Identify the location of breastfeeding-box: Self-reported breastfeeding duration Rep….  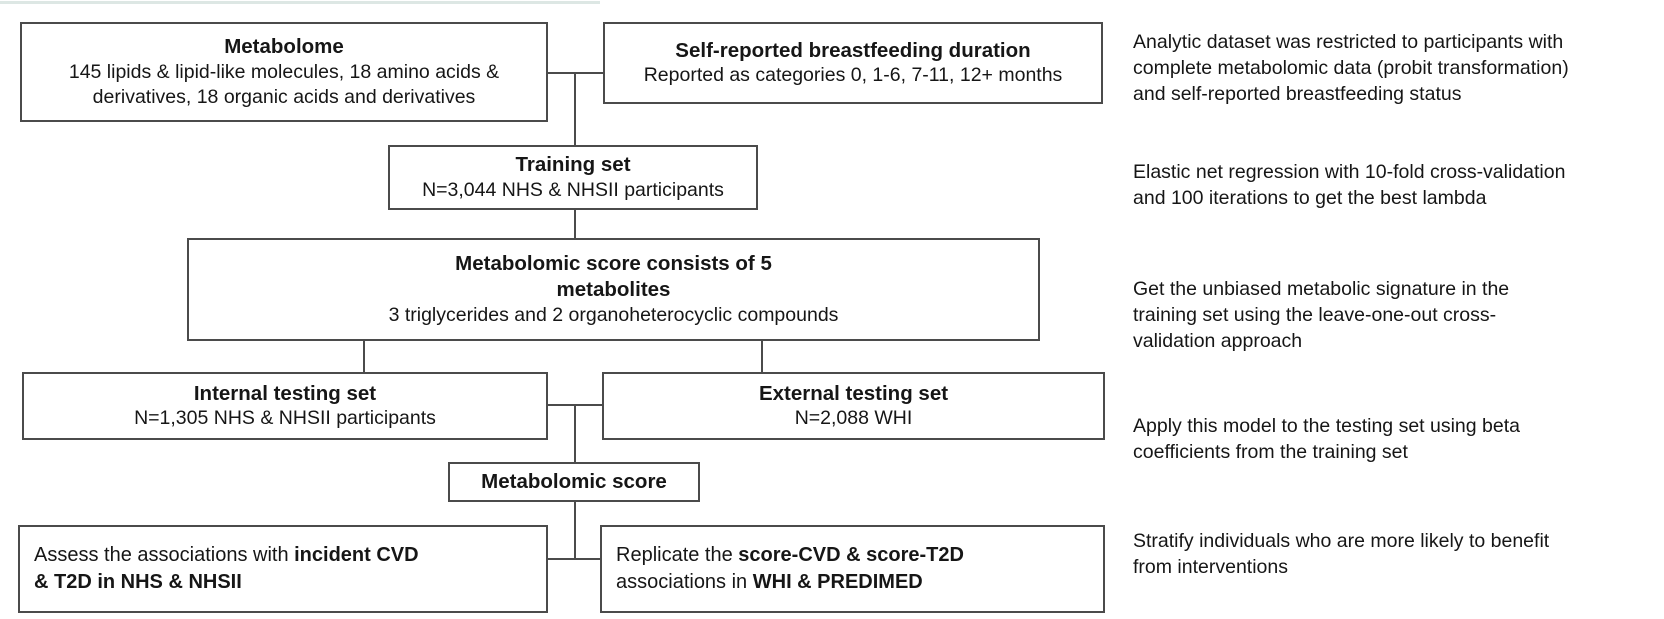
(853, 63).